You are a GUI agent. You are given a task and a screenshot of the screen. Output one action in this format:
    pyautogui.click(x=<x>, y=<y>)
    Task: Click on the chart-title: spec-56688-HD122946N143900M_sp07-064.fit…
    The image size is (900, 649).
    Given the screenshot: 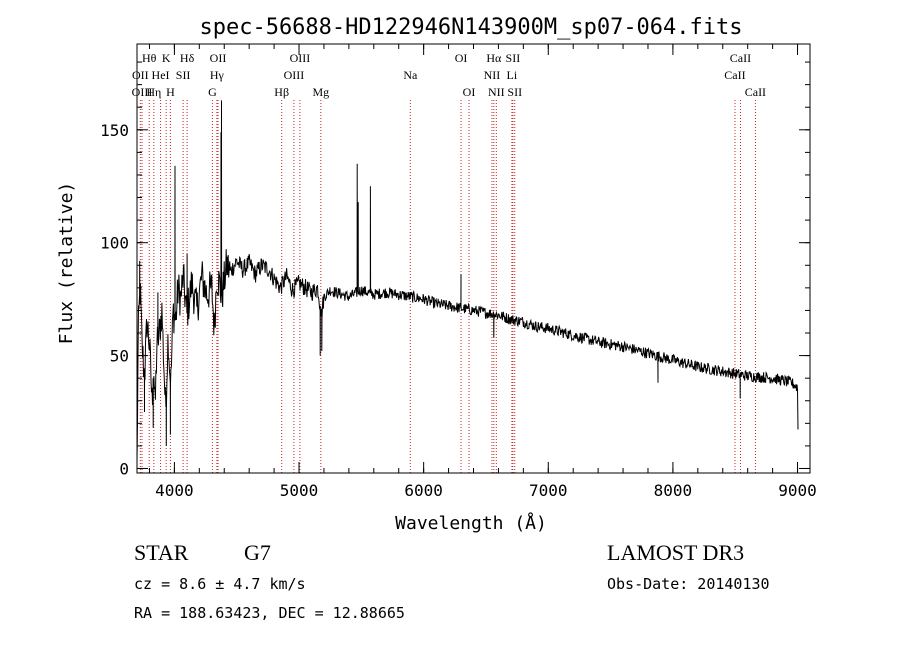 What is the action you would take?
    pyautogui.click(x=470, y=27)
    